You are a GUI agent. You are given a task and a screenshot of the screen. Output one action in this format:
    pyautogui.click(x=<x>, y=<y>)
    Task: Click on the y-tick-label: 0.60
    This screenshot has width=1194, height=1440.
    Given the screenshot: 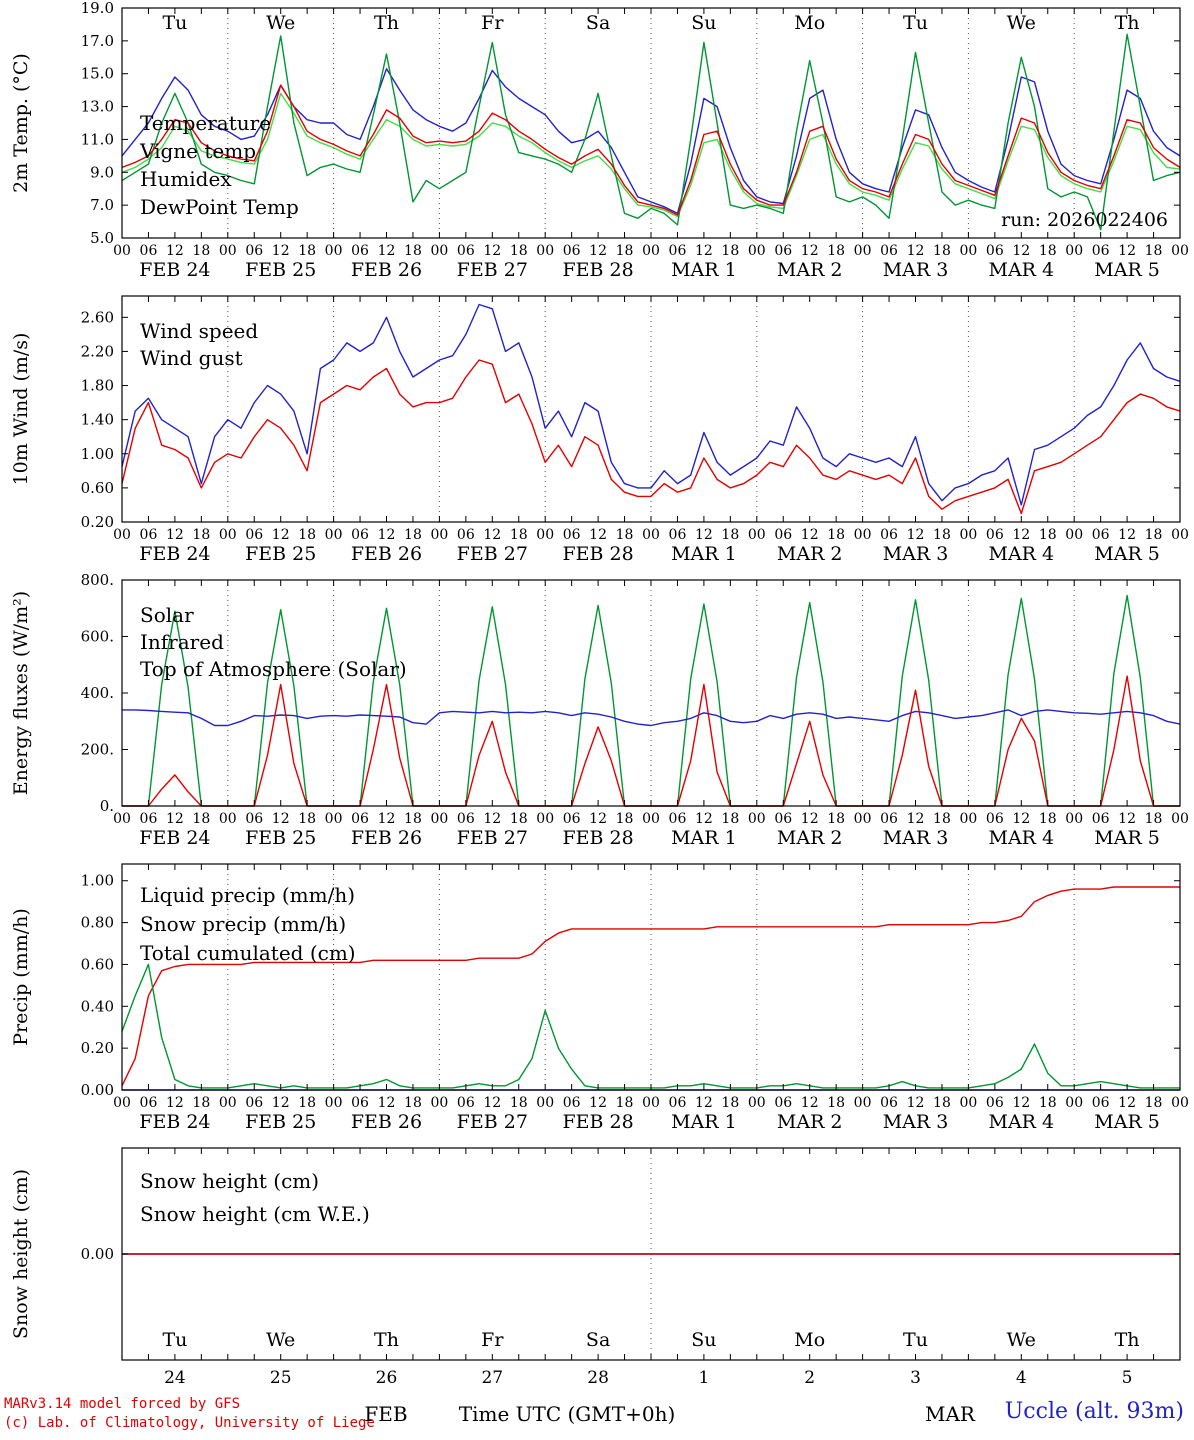 What is the action you would take?
    pyautogui.click(x=97, y=488)
    